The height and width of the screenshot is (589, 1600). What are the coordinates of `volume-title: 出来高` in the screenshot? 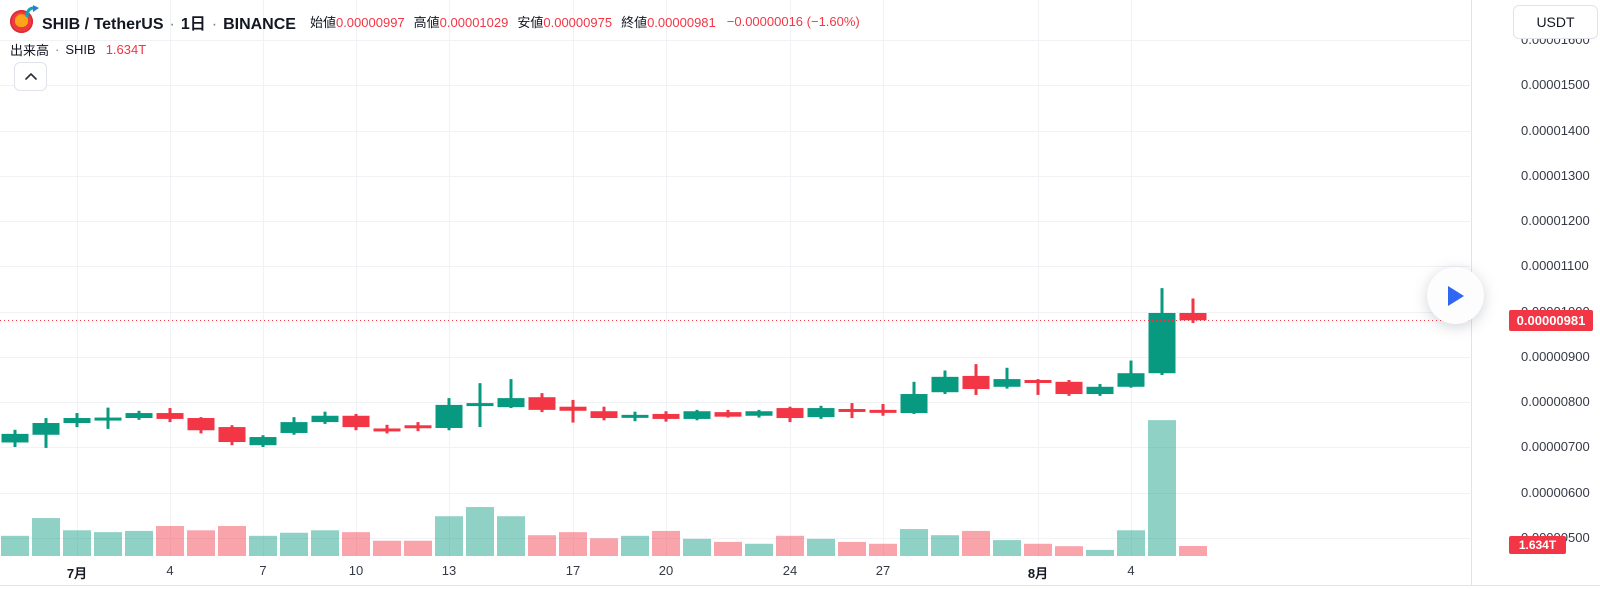 It's located at (30, 50).